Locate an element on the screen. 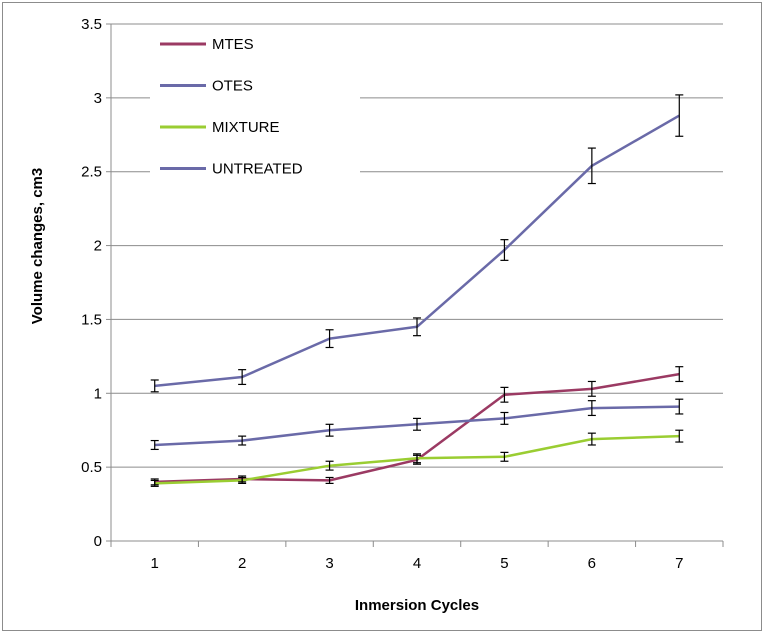  y-tick-label: 1.5 is located at coordinates (91, 319).